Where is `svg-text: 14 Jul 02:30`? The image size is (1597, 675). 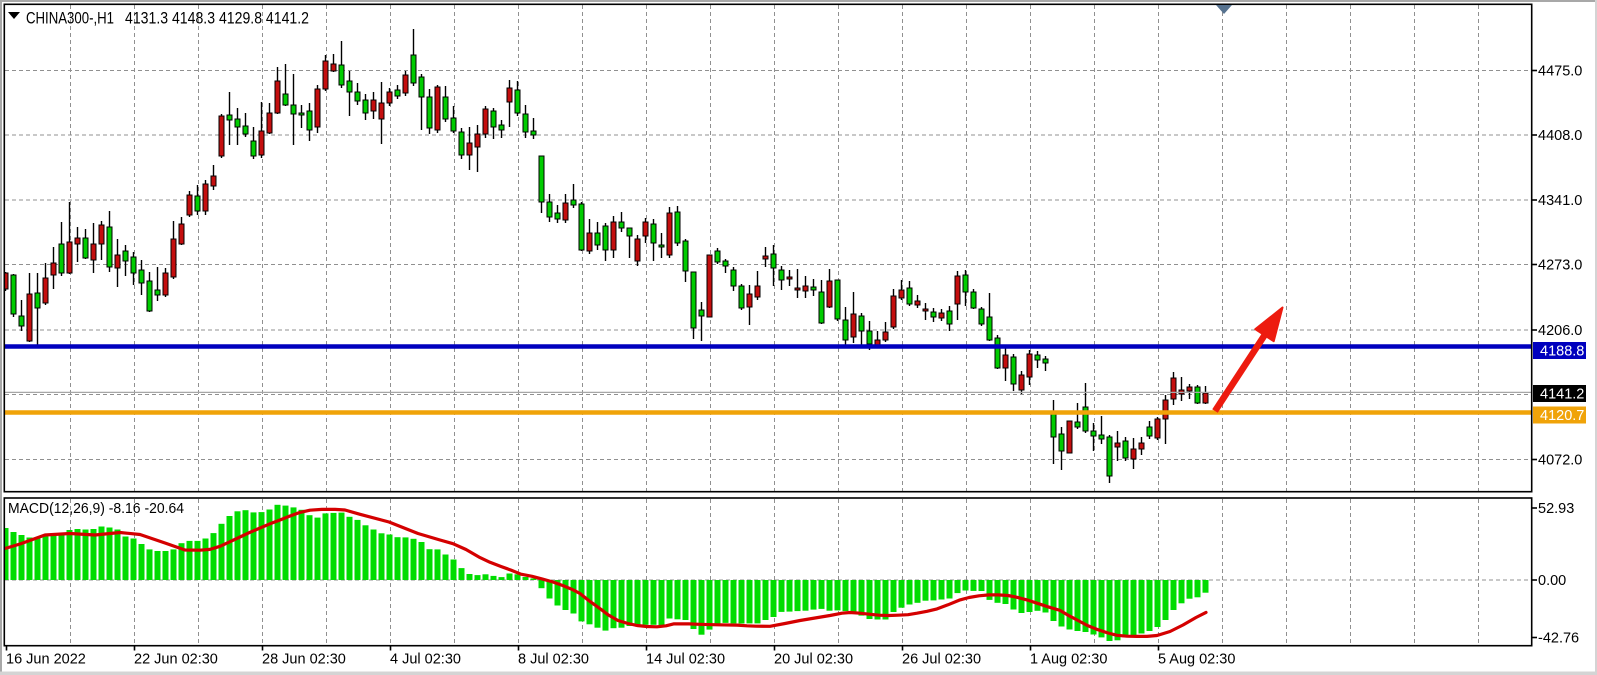 svg-text: 14 Jul 02:30 is located at coordinates (685, 660).